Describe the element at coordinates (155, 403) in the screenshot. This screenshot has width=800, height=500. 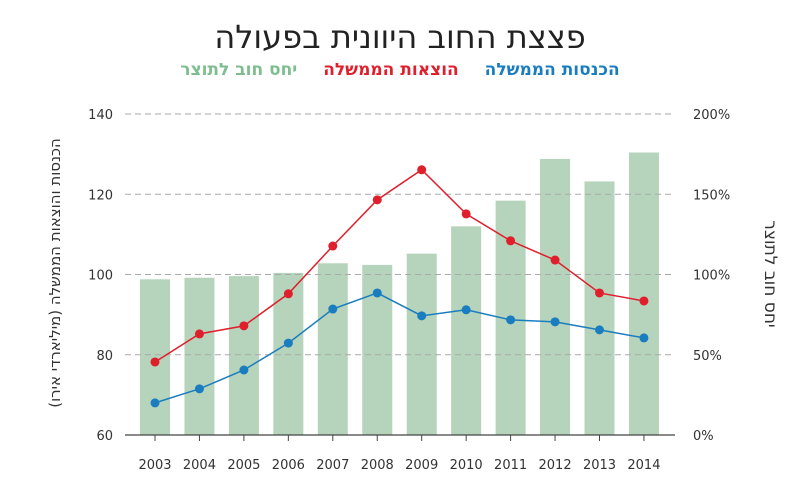
I see `point-revenue-2003` at that location.